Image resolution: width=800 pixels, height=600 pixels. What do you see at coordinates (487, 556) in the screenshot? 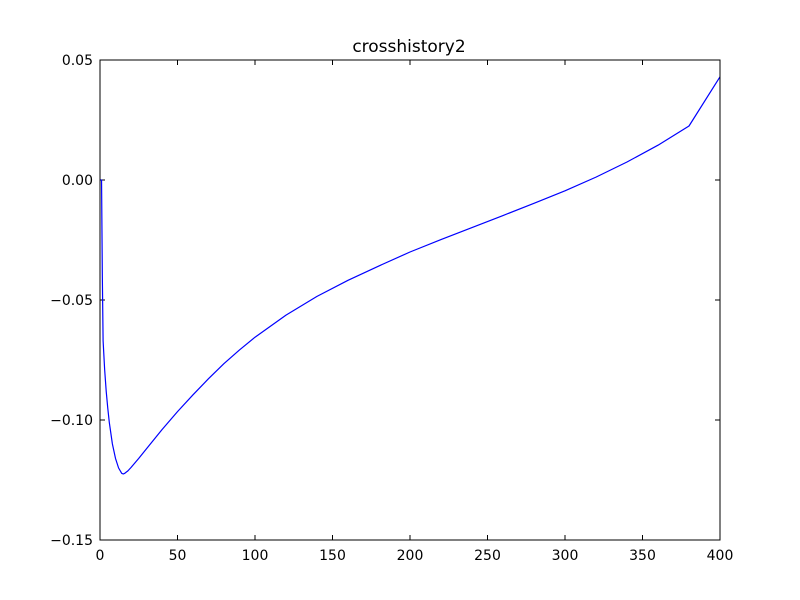
I see `x-tick-label: 250` at bounding box center [487, 556].